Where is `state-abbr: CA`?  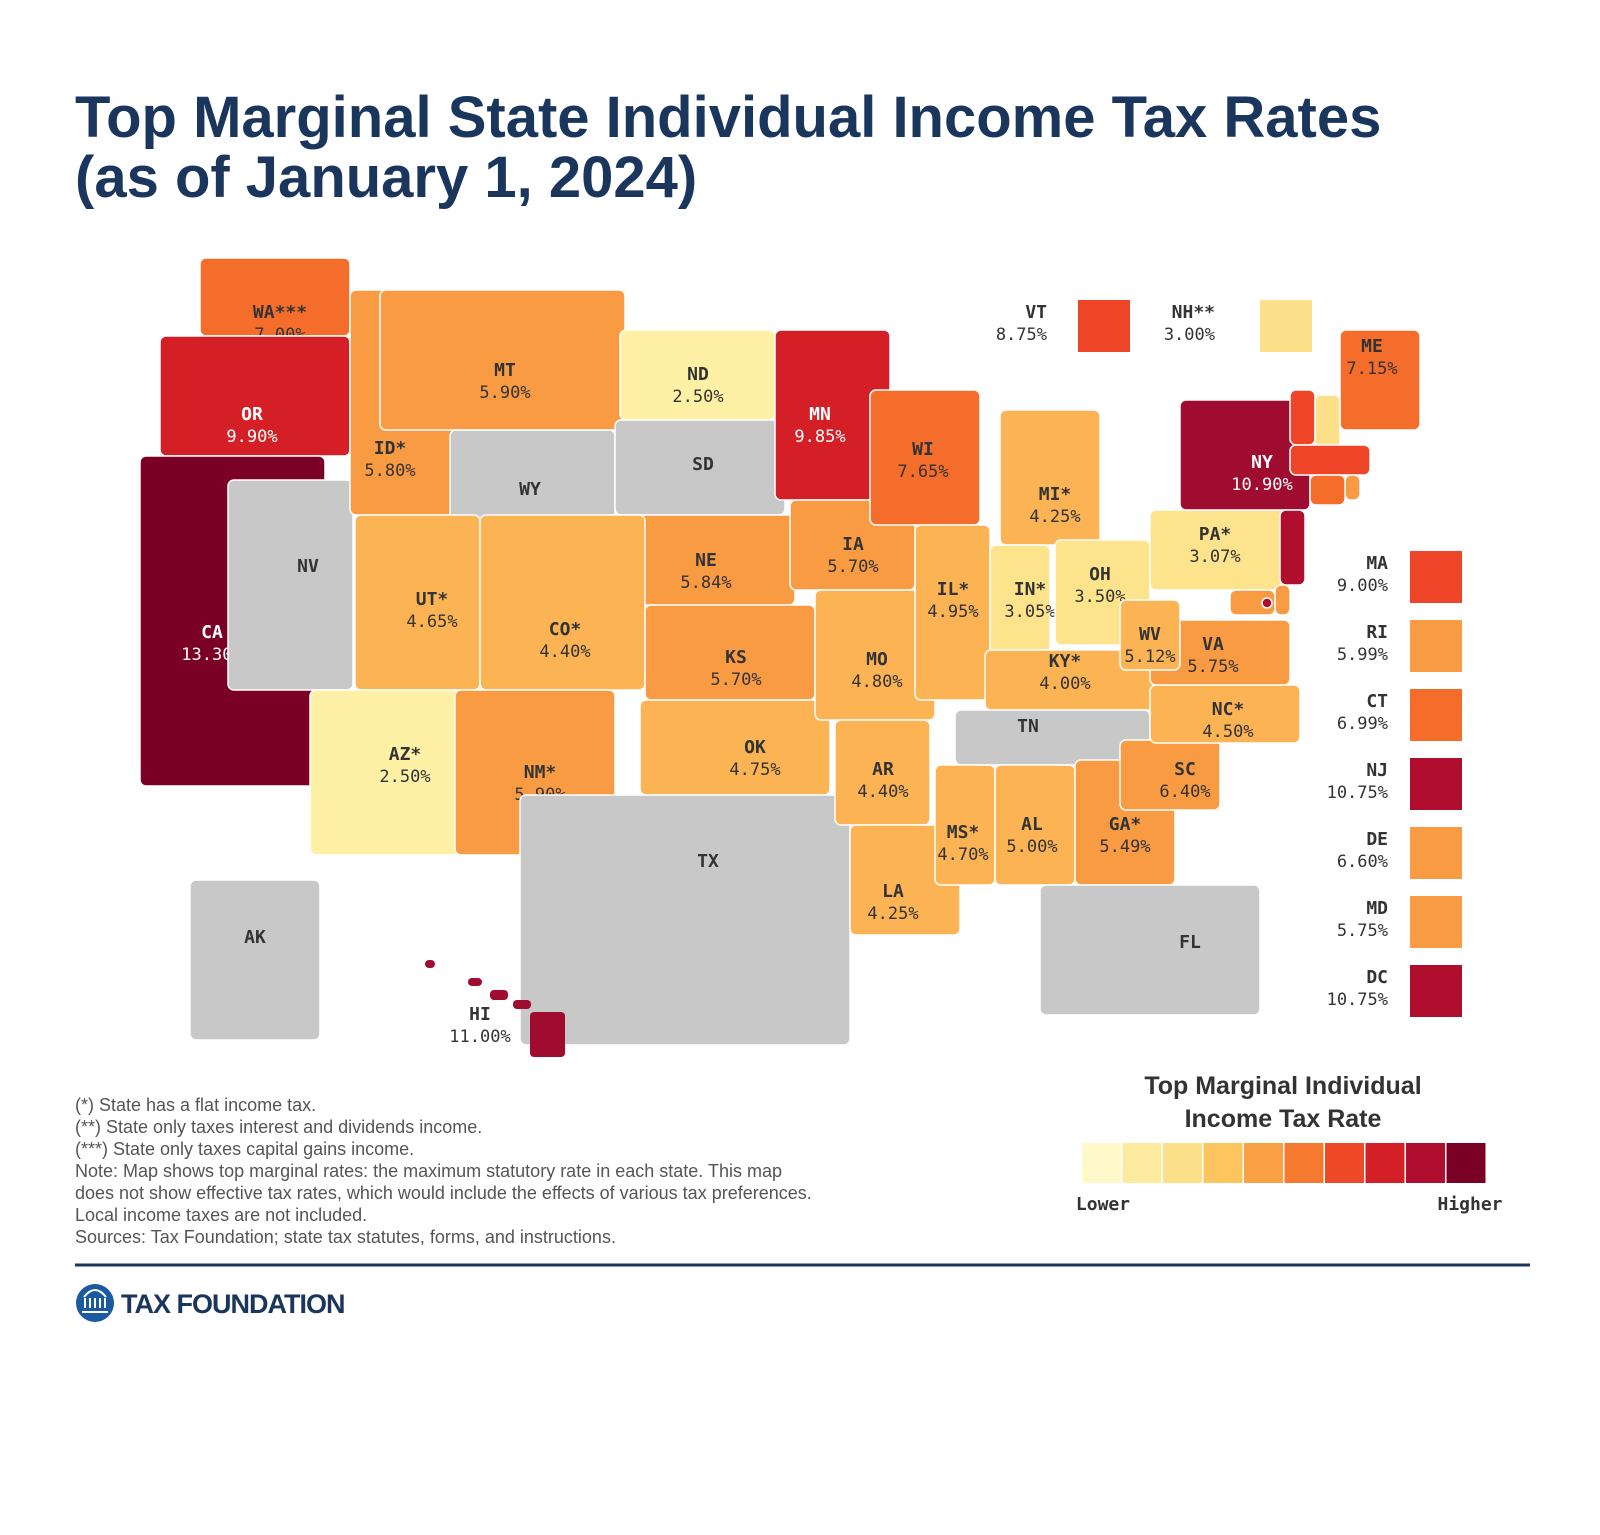
state-abbr: CA is located at coordinates (212, 632).